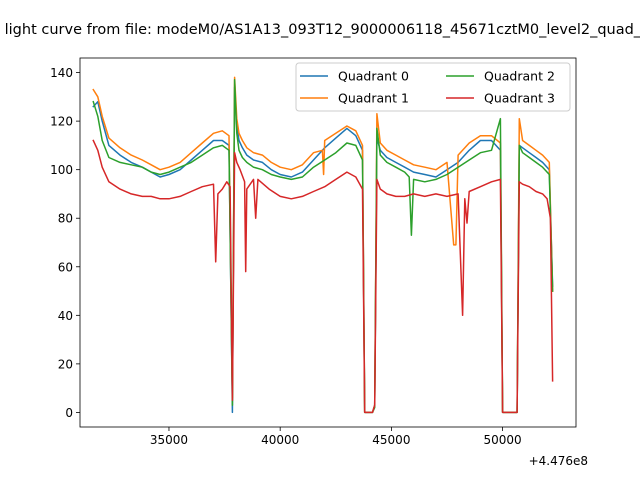 This screenshot has width=640, height=480. I want to click on y-tick-label: 140, so click(61, 73).